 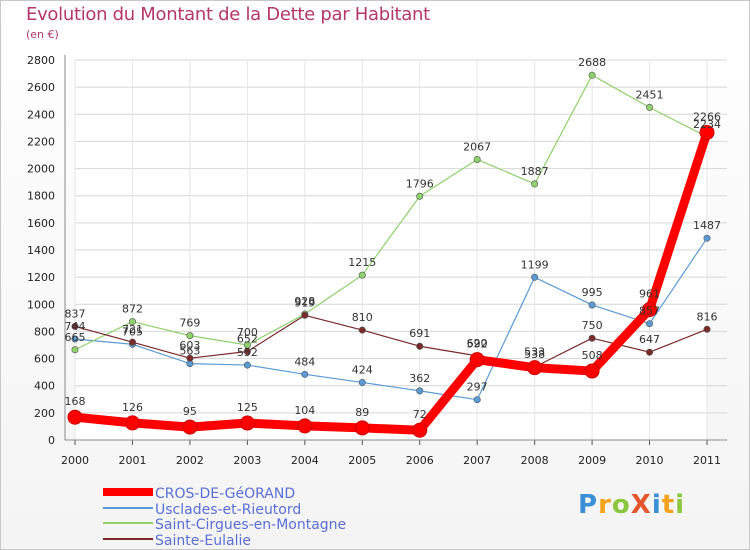 I want to click on data-label: 750, so click(x=592, y=325).